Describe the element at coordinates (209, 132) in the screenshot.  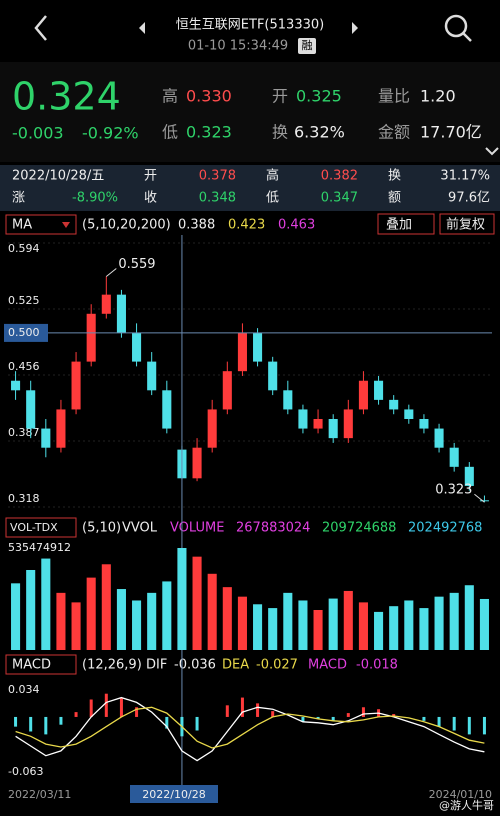
I see `value: 0.323` at that location.